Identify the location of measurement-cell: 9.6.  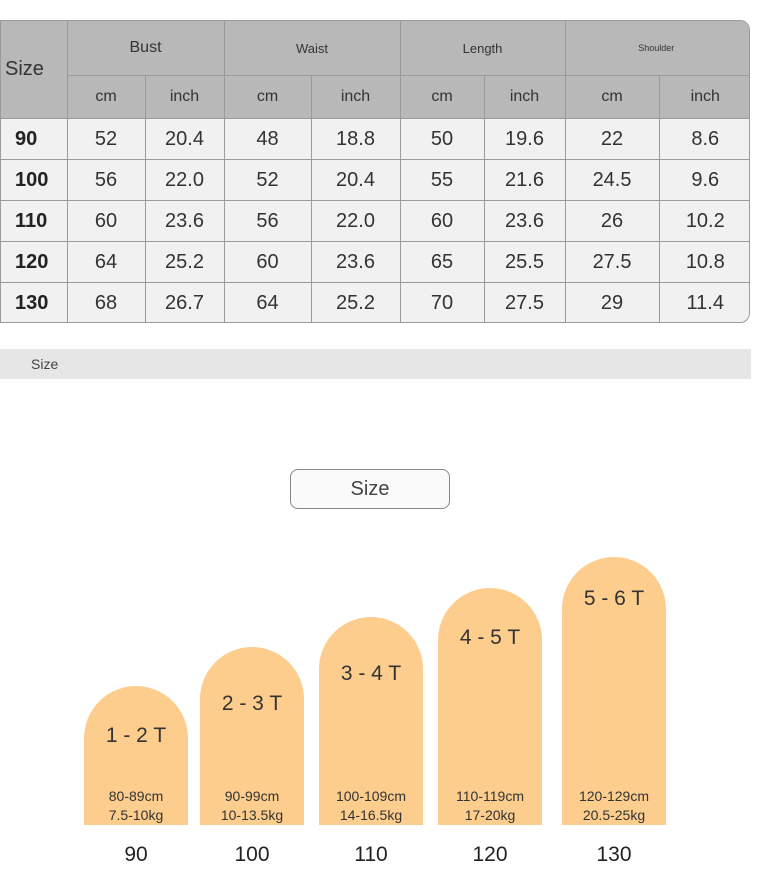
(703, 180).